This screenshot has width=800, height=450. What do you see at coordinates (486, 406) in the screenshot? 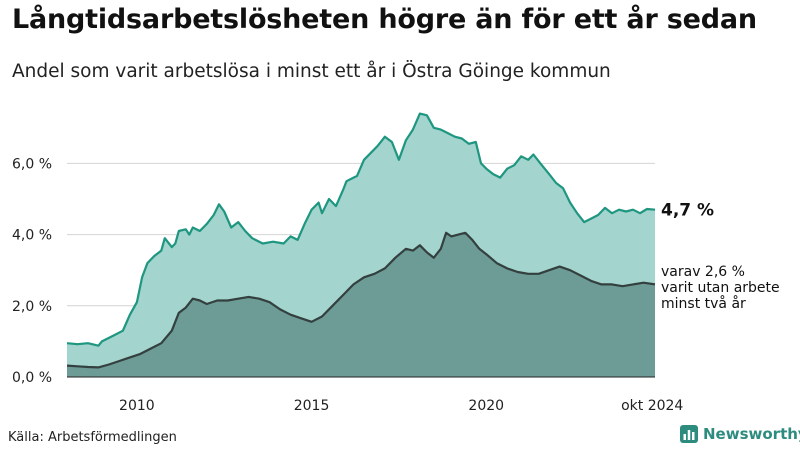
I see `x-tick-label: 2020` at bounding box center [486, 406].